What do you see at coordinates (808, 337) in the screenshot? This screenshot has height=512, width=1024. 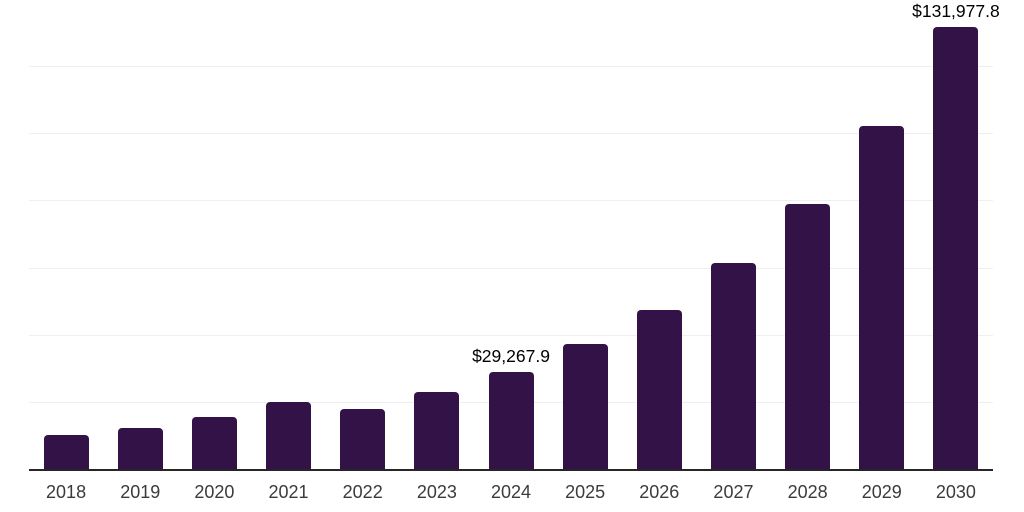 I see `bar-2028` at bounding box center [808, 337].